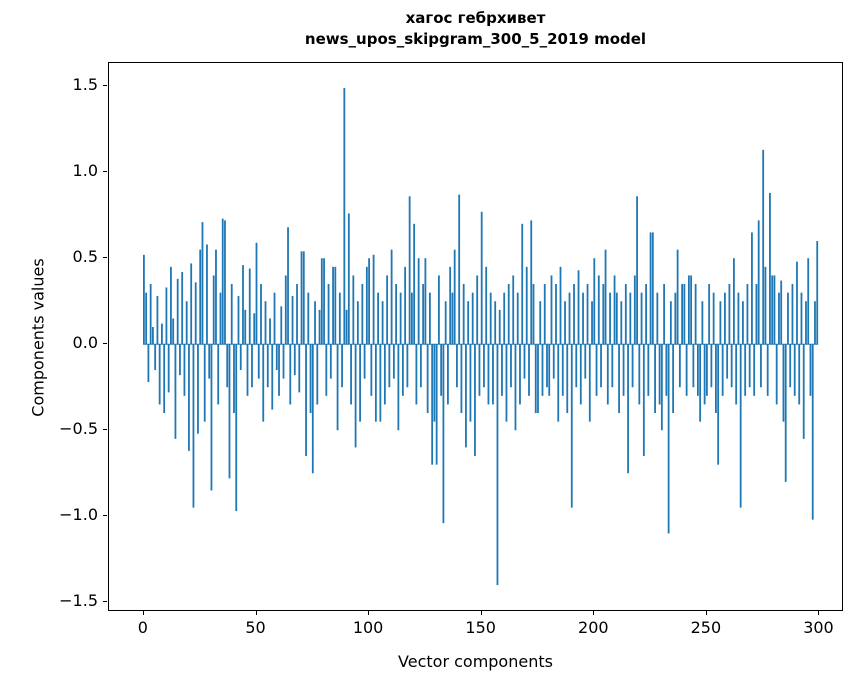 The height and width of the screenshot is (696, 867). I want to click on chart-title-line1: хагос гебрхивет, so click(475, 18).